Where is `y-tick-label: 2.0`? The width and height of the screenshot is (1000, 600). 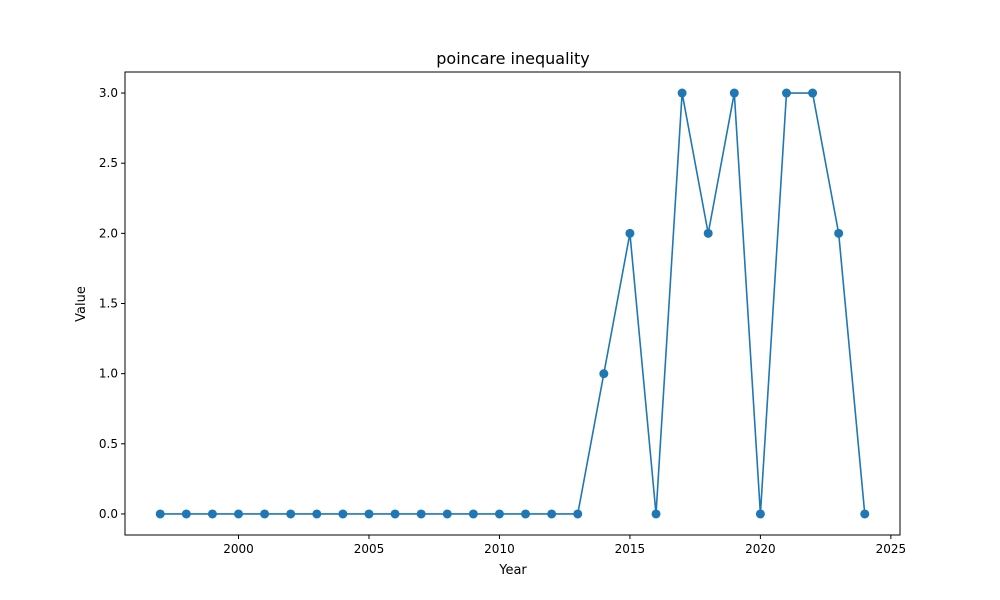
y-tick-label: 2.0 is located at coordinates (108, 233).